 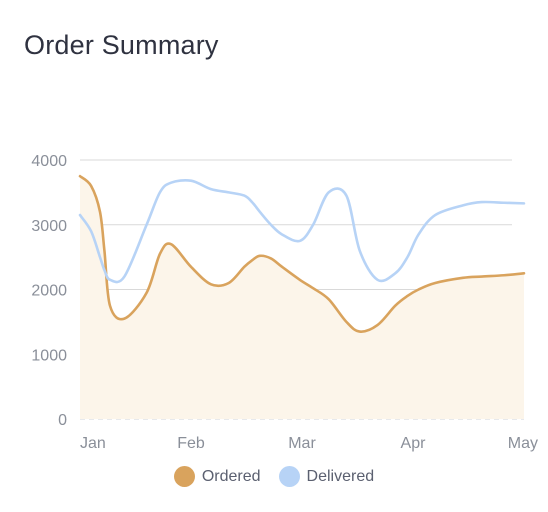 What do you see at coordinates (93, 443) in the screenshot?
I see `x-tick-label: Jan` at bounding box center [93, 443].